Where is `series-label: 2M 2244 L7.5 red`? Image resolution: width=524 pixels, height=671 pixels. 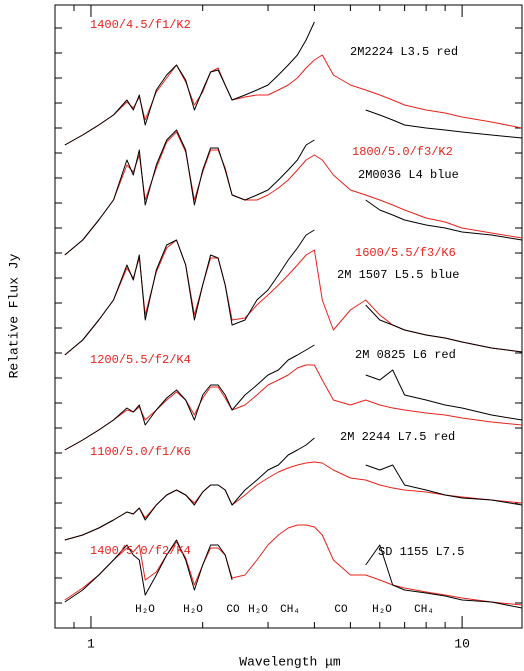
series-label: 2M 2244 L7.5 red is located at coordinates (397, 437).